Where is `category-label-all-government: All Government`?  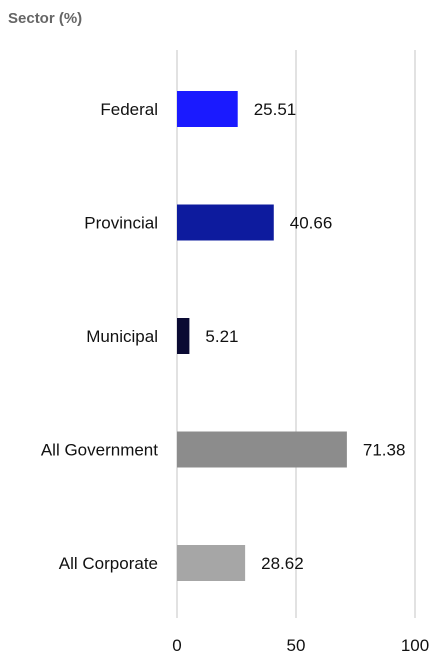
category-label-all-government: All Government is located at coordinates (99, 450).